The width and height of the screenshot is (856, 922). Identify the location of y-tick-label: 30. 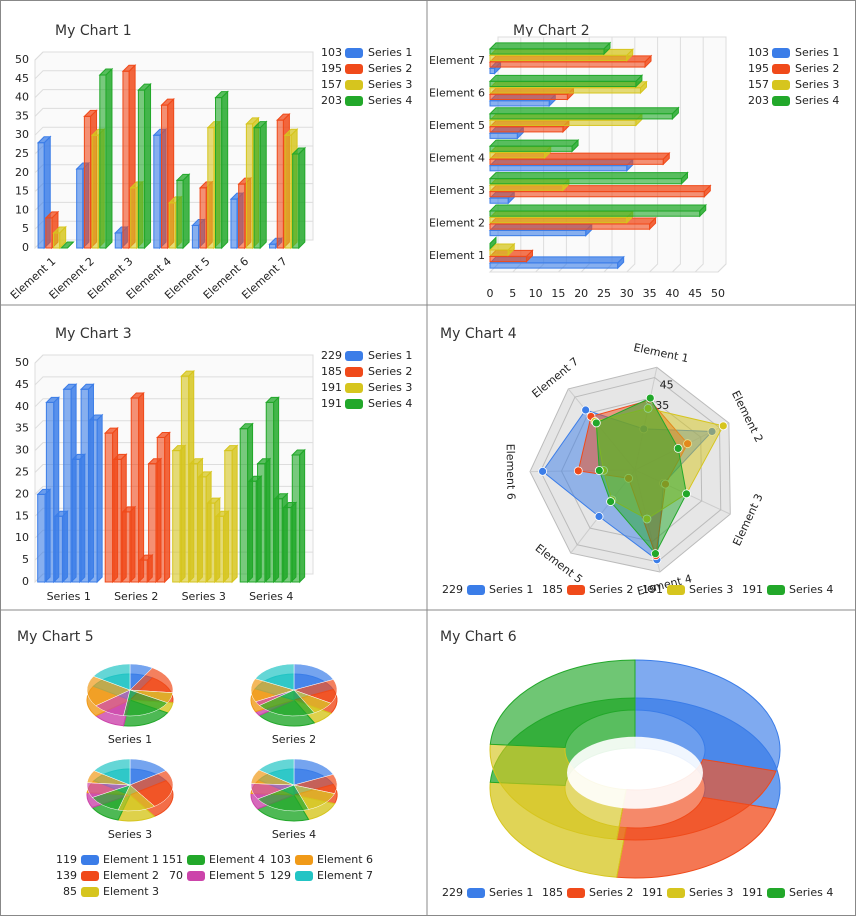
(22, 134).